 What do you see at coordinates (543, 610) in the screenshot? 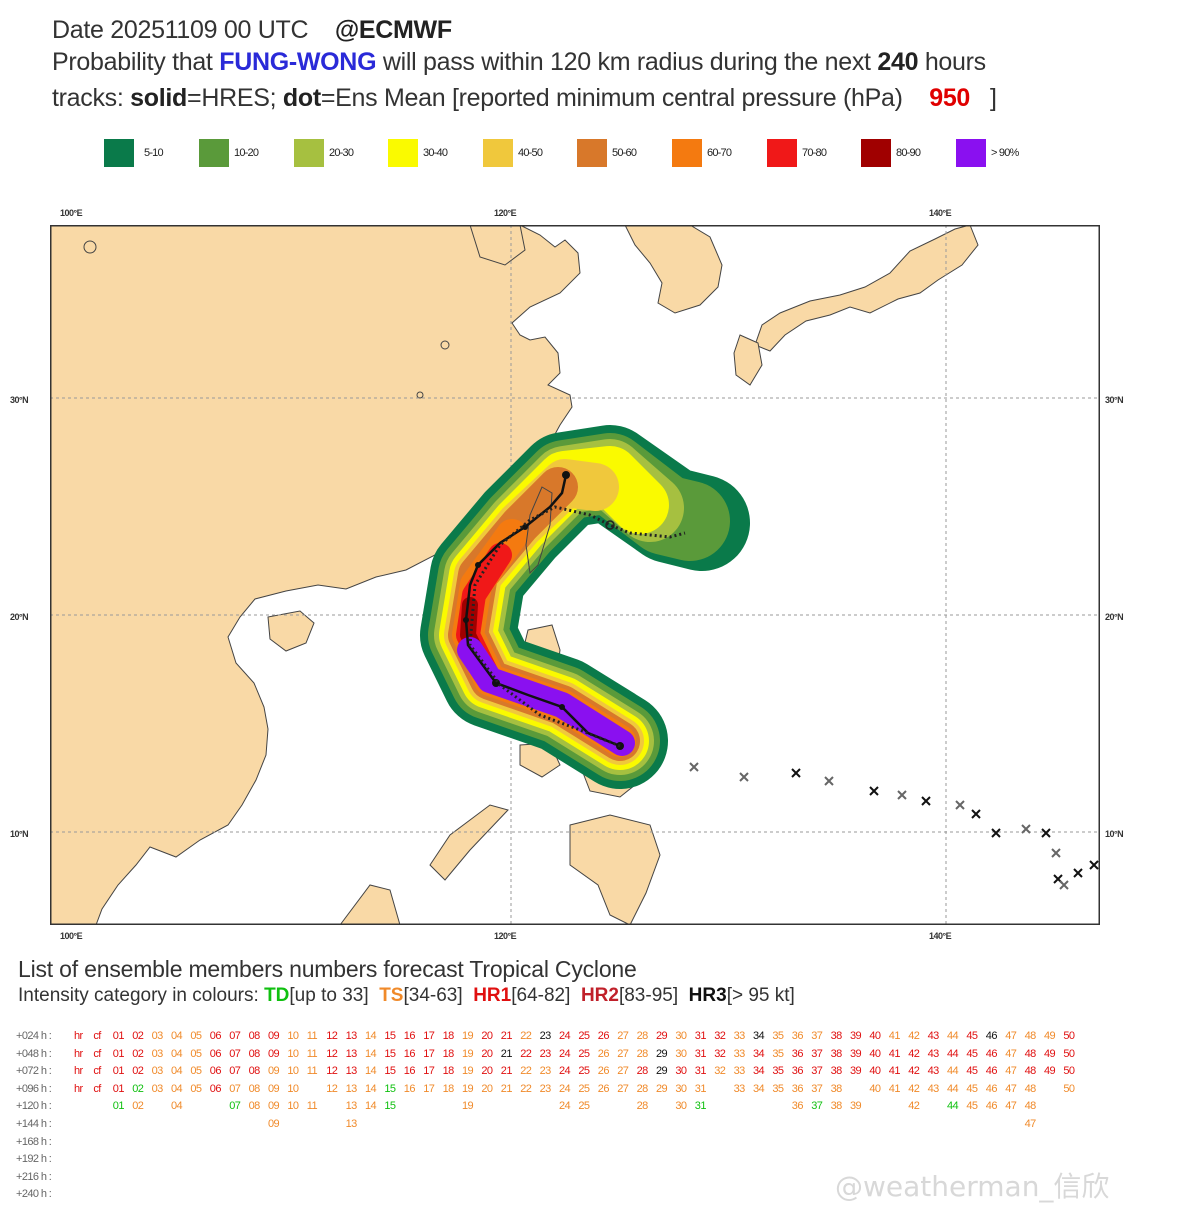
I see `hres-track-points` at bounding box center [543, 610].